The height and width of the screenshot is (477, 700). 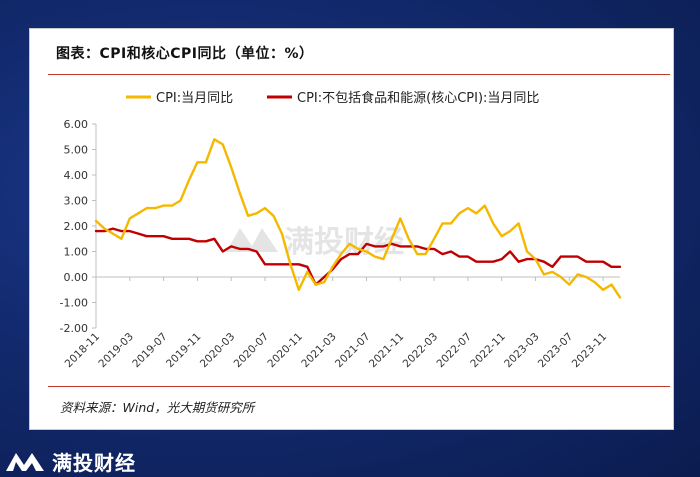 I want to click on x-tick-label: 2019-11, so click(x=184, y=351).